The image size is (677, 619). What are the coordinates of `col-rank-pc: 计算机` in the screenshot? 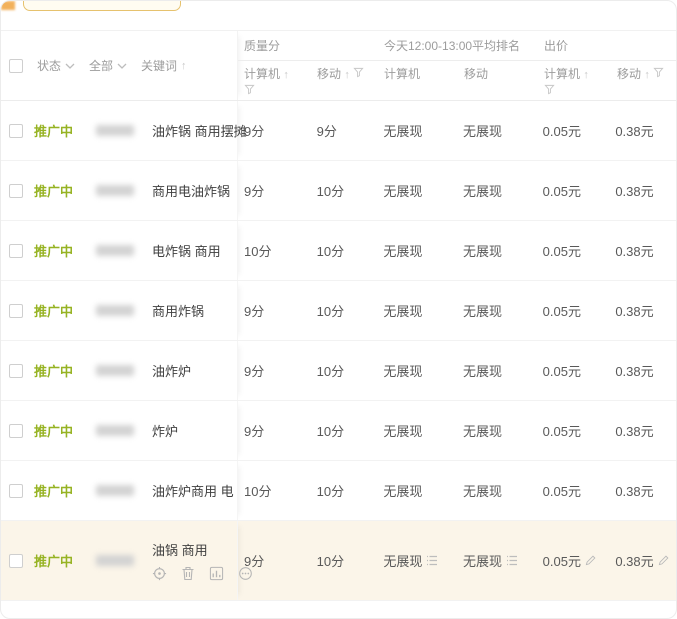 It's located at (402, 74).